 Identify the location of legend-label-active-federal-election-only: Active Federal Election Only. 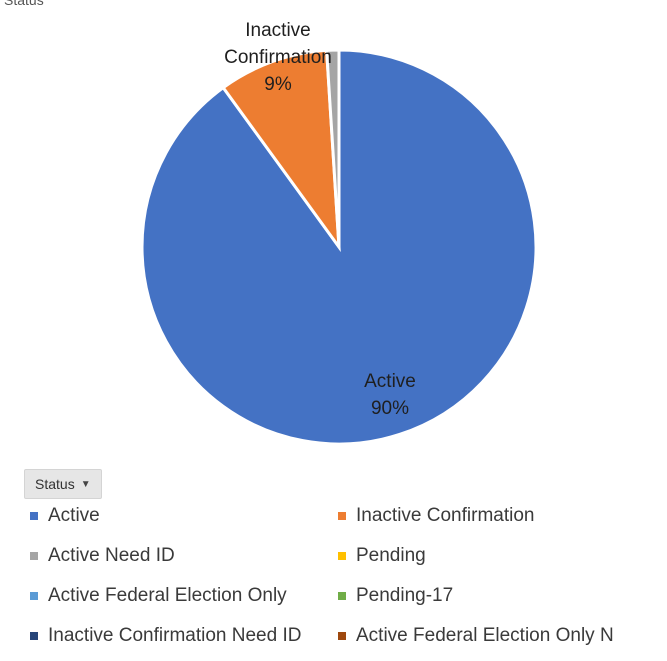
(167, 595).